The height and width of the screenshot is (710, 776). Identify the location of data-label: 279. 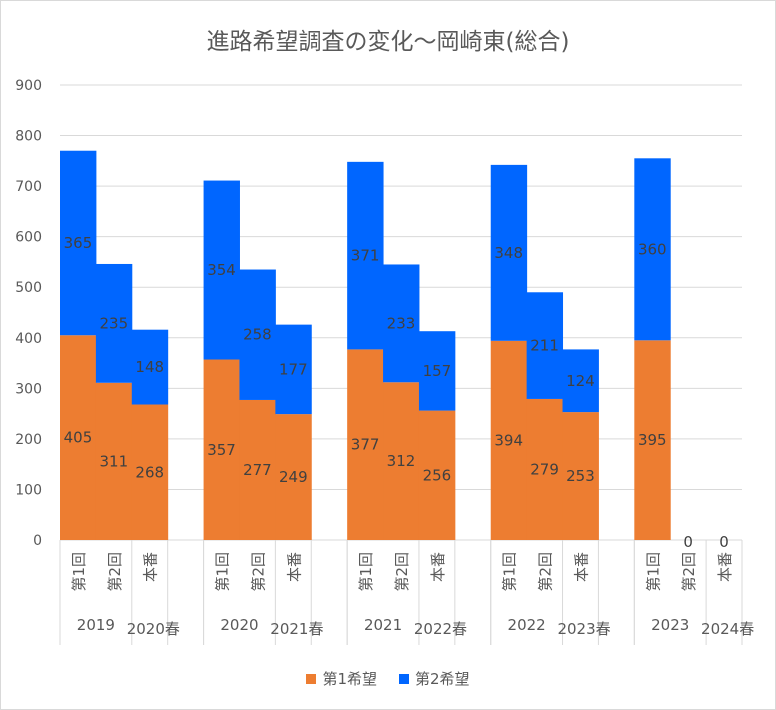
(544, 469).